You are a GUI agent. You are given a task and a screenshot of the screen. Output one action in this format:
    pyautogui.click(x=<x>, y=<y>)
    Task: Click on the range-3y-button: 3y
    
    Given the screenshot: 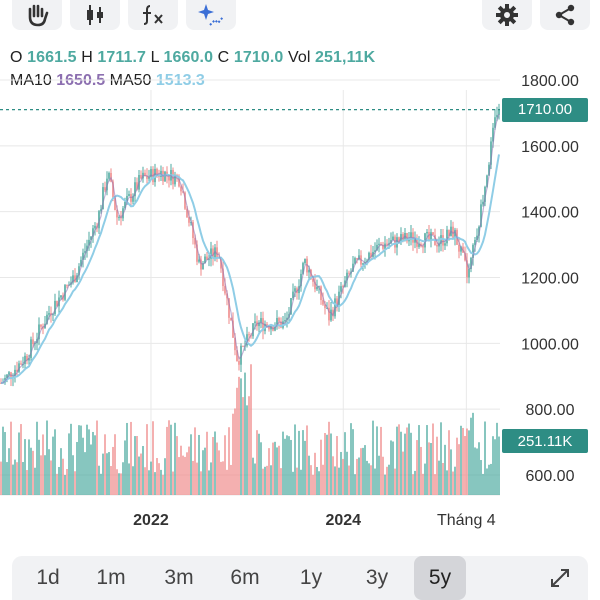 What is the action you would take?
    pyautogui.click(x=377, y=577)
    